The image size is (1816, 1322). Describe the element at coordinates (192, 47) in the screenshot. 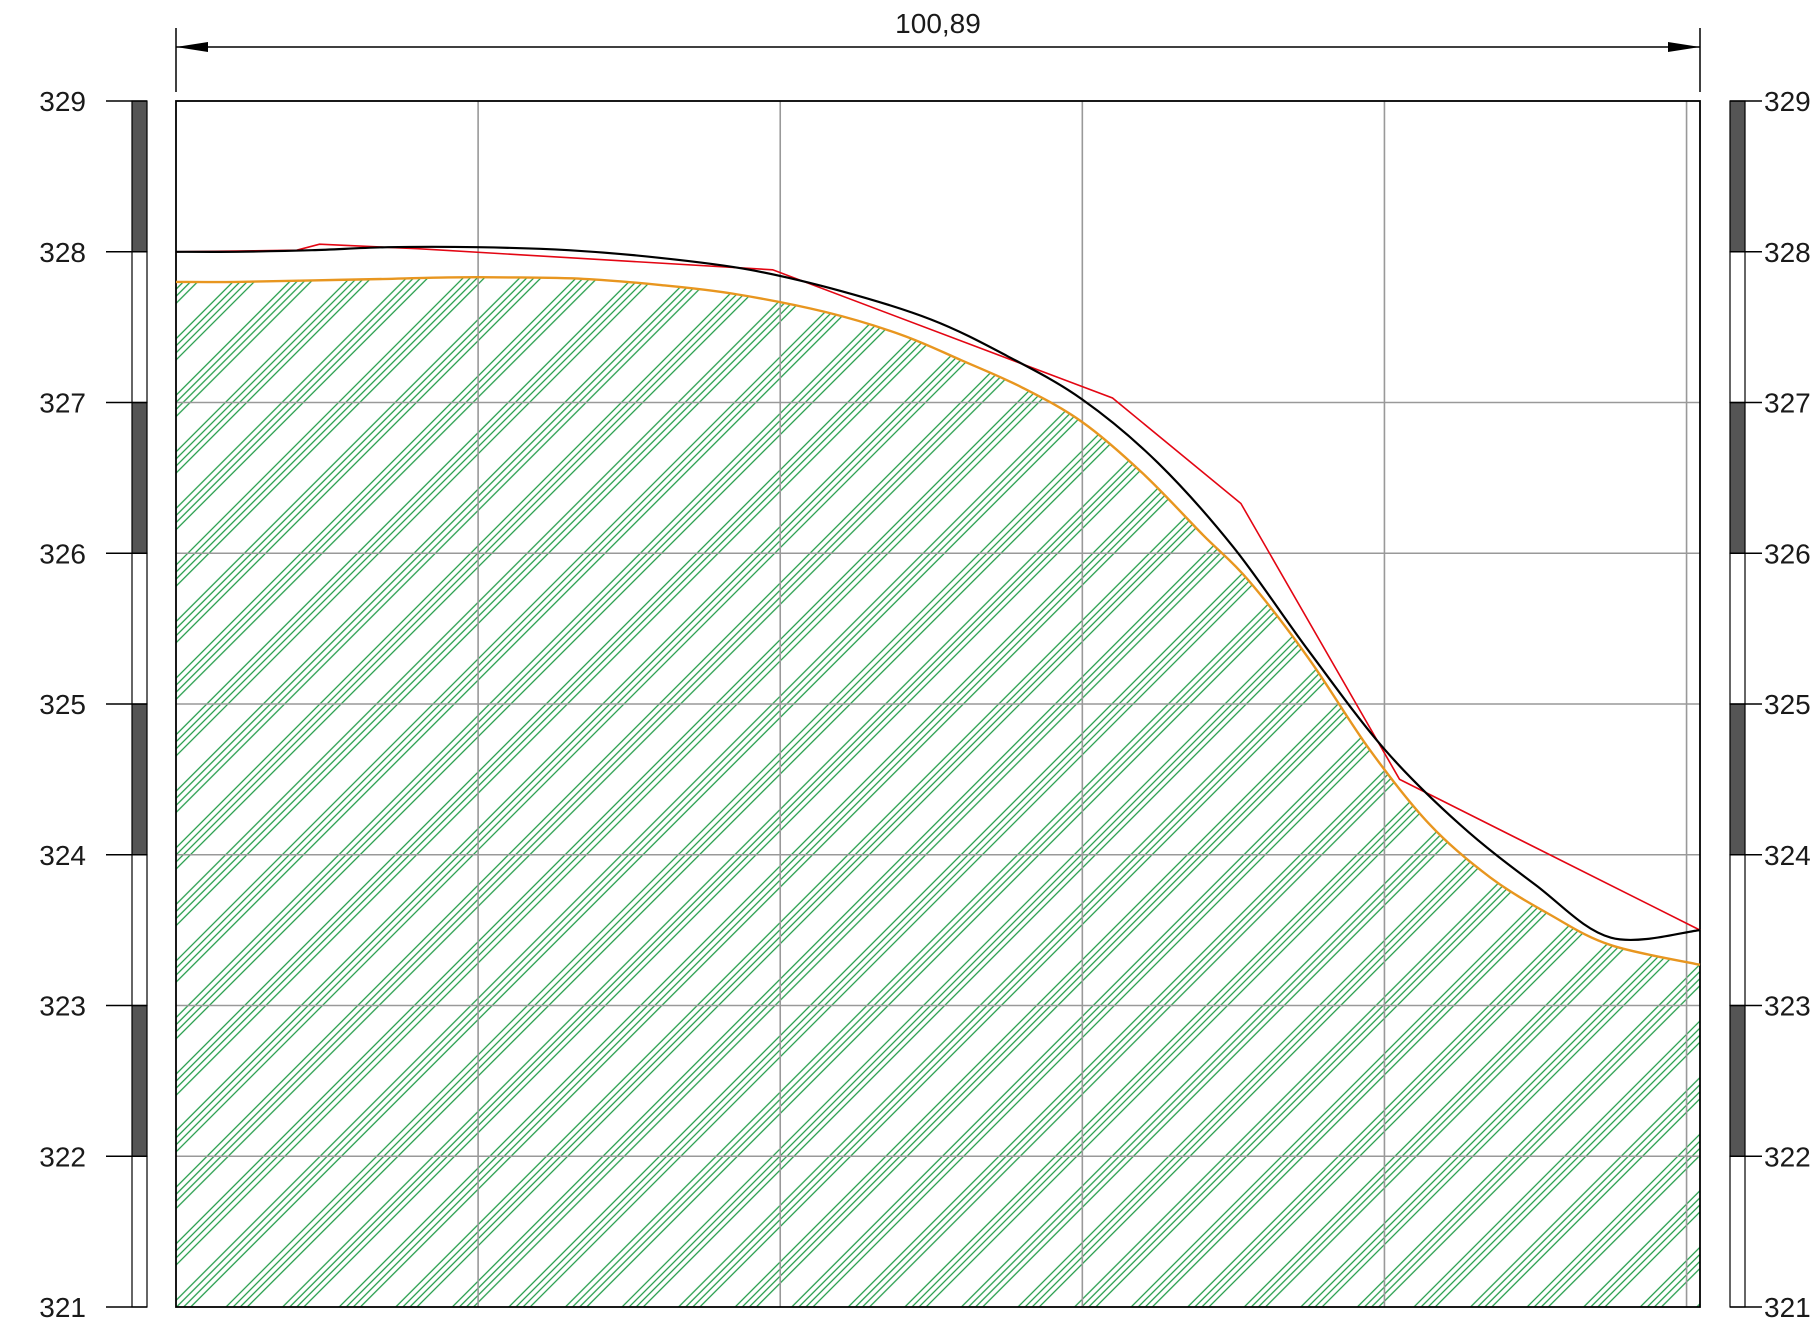

I see `dimension-arrow-left` at that location.